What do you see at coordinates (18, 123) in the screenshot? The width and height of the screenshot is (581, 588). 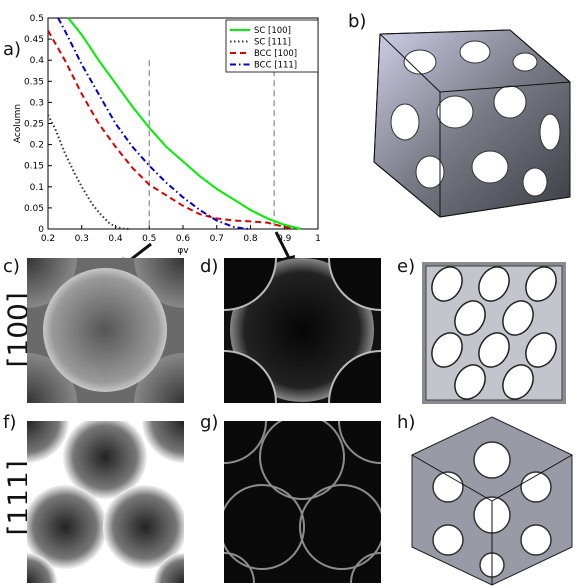 I see `y-axis-label: Acolumn` at bounding box center [18, 123].